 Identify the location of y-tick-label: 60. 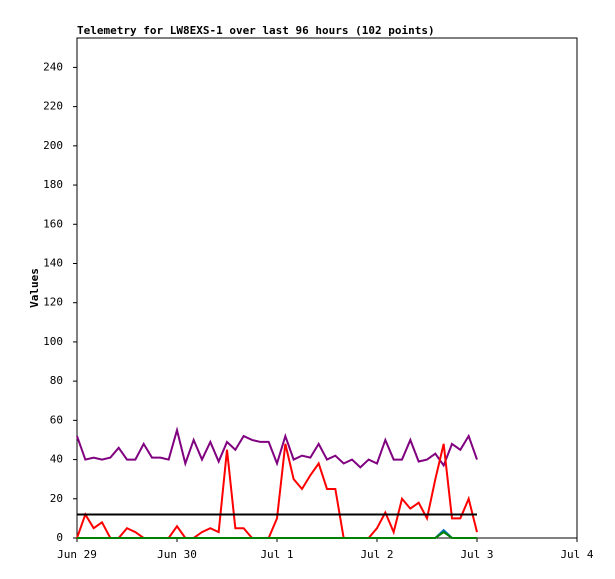
(56, 419).